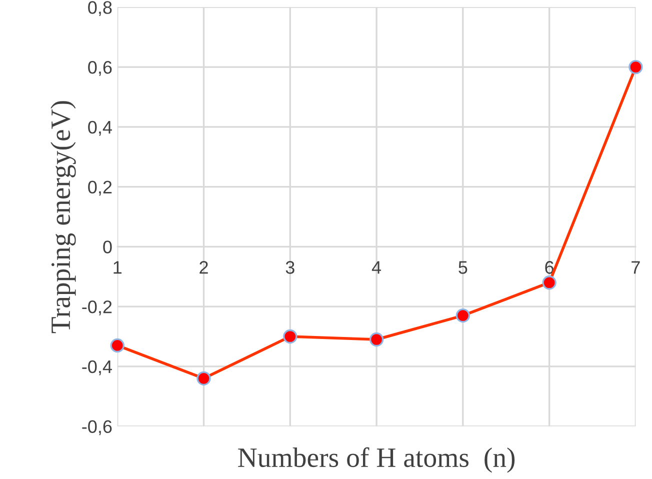 This screenshot has height=479, width=652. Describe the element at coordinates (549, 267) in the screenshot. I see `x-tick-label: 6` at that location.